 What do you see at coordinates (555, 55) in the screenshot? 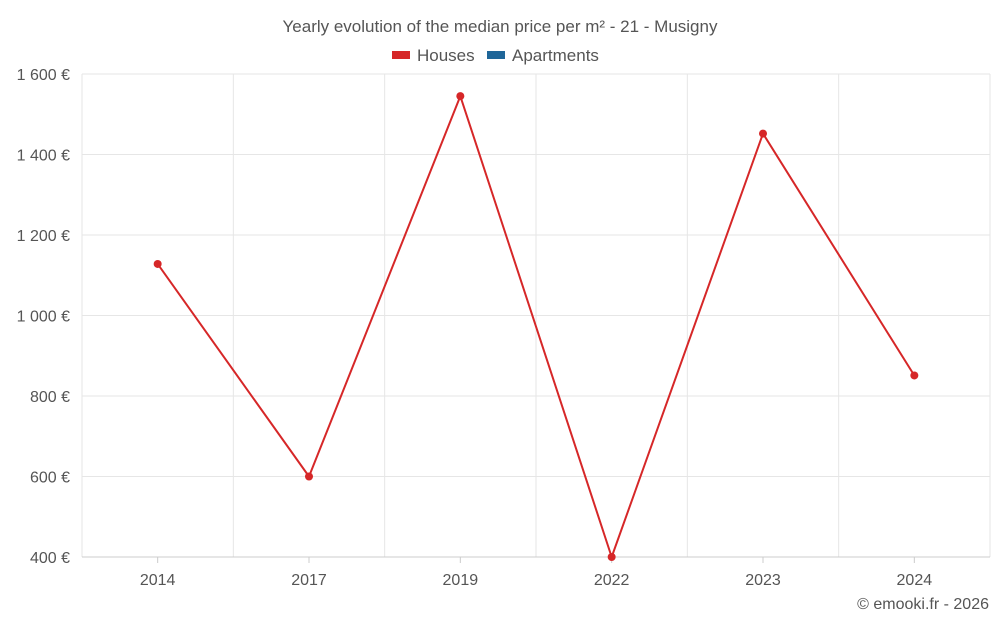
I see `legend-label-apartments: Apartments` at bounding box center [555, 55].